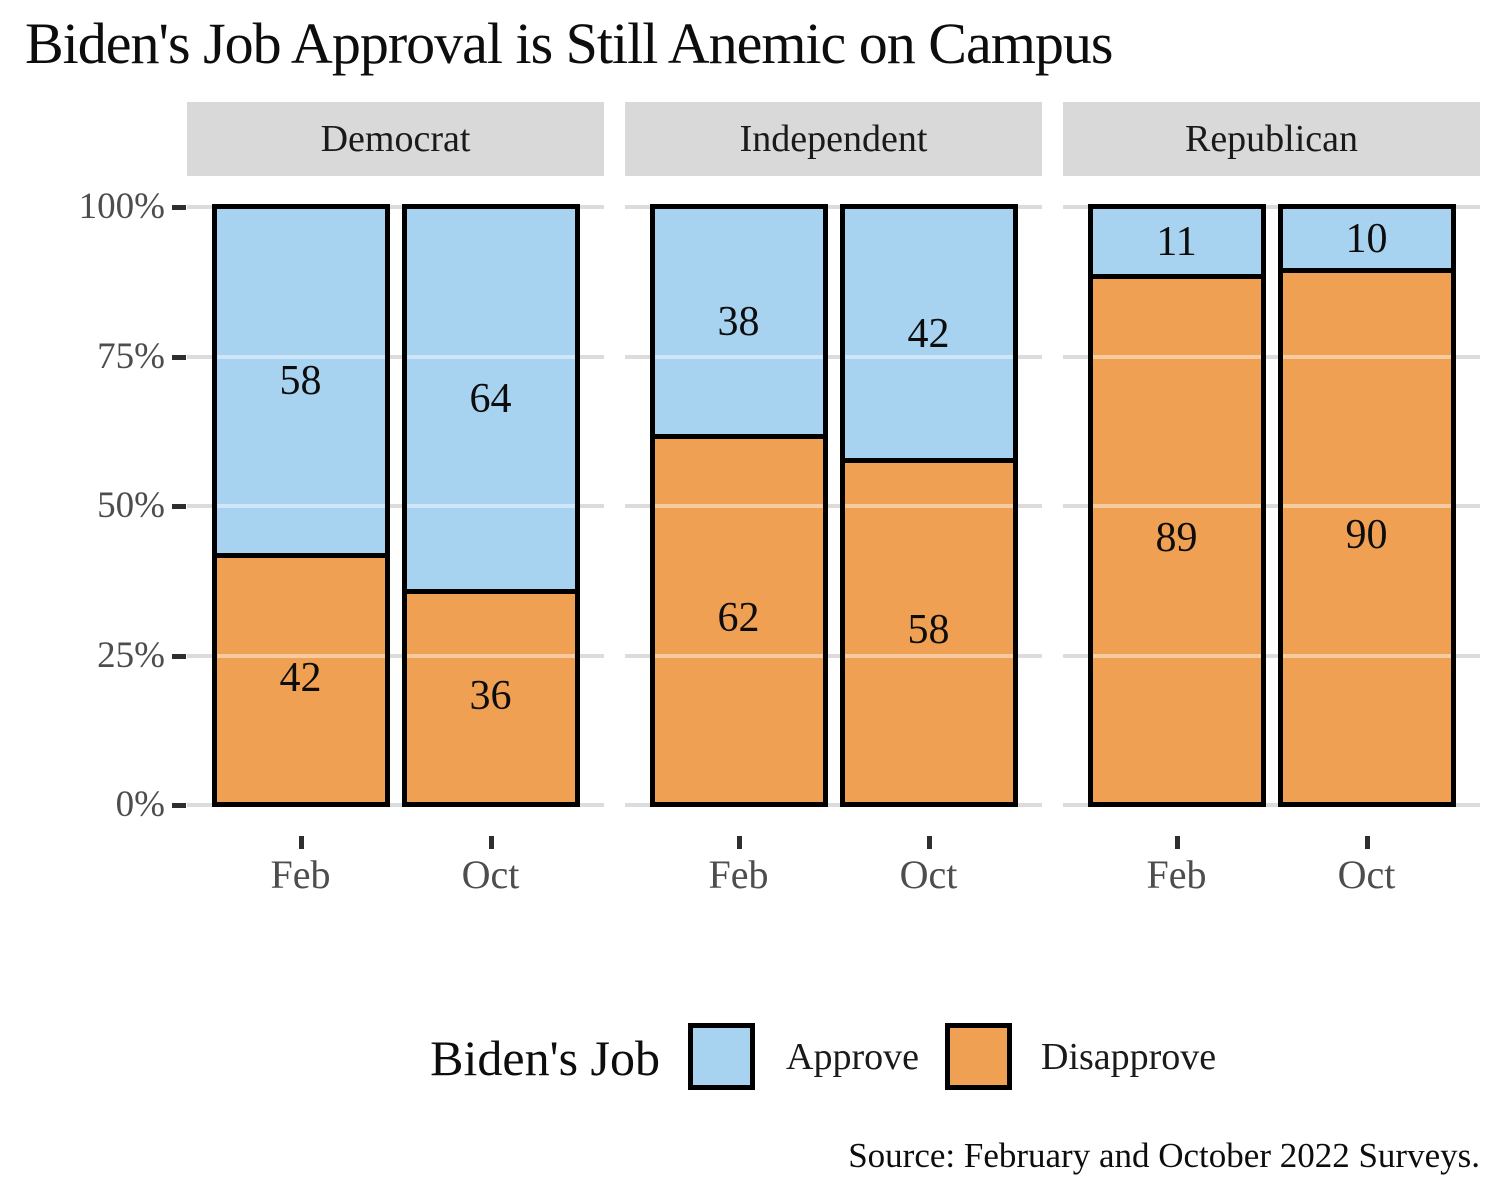 This screenshot has width=1500, height=1200. I want to click on y-axis-tick-label: 25%, so click(131, 655).